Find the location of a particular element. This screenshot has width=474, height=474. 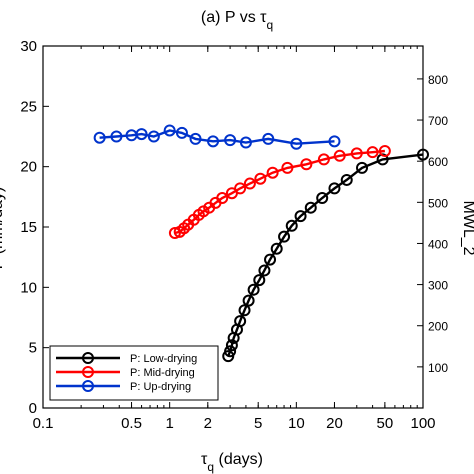

y-tick-label: 15 is located at coordinates (28, 227).